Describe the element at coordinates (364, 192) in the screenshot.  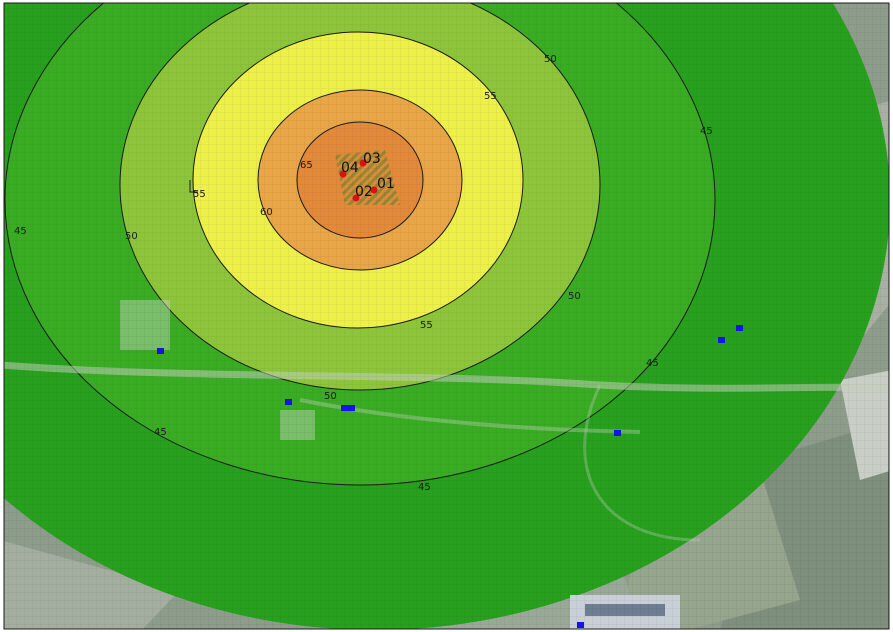
I see `turbine-label-02: 02` at that location.